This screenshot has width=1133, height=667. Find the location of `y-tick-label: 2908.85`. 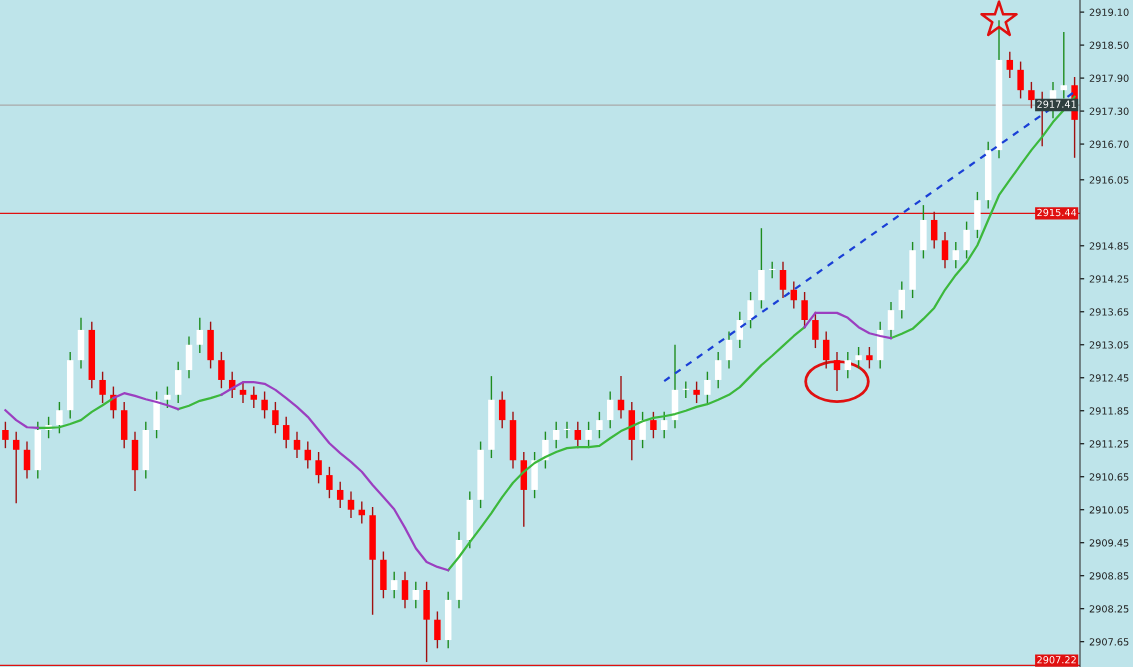

y-tick-label: 2908.85 is located at coordinates (1109, 576).